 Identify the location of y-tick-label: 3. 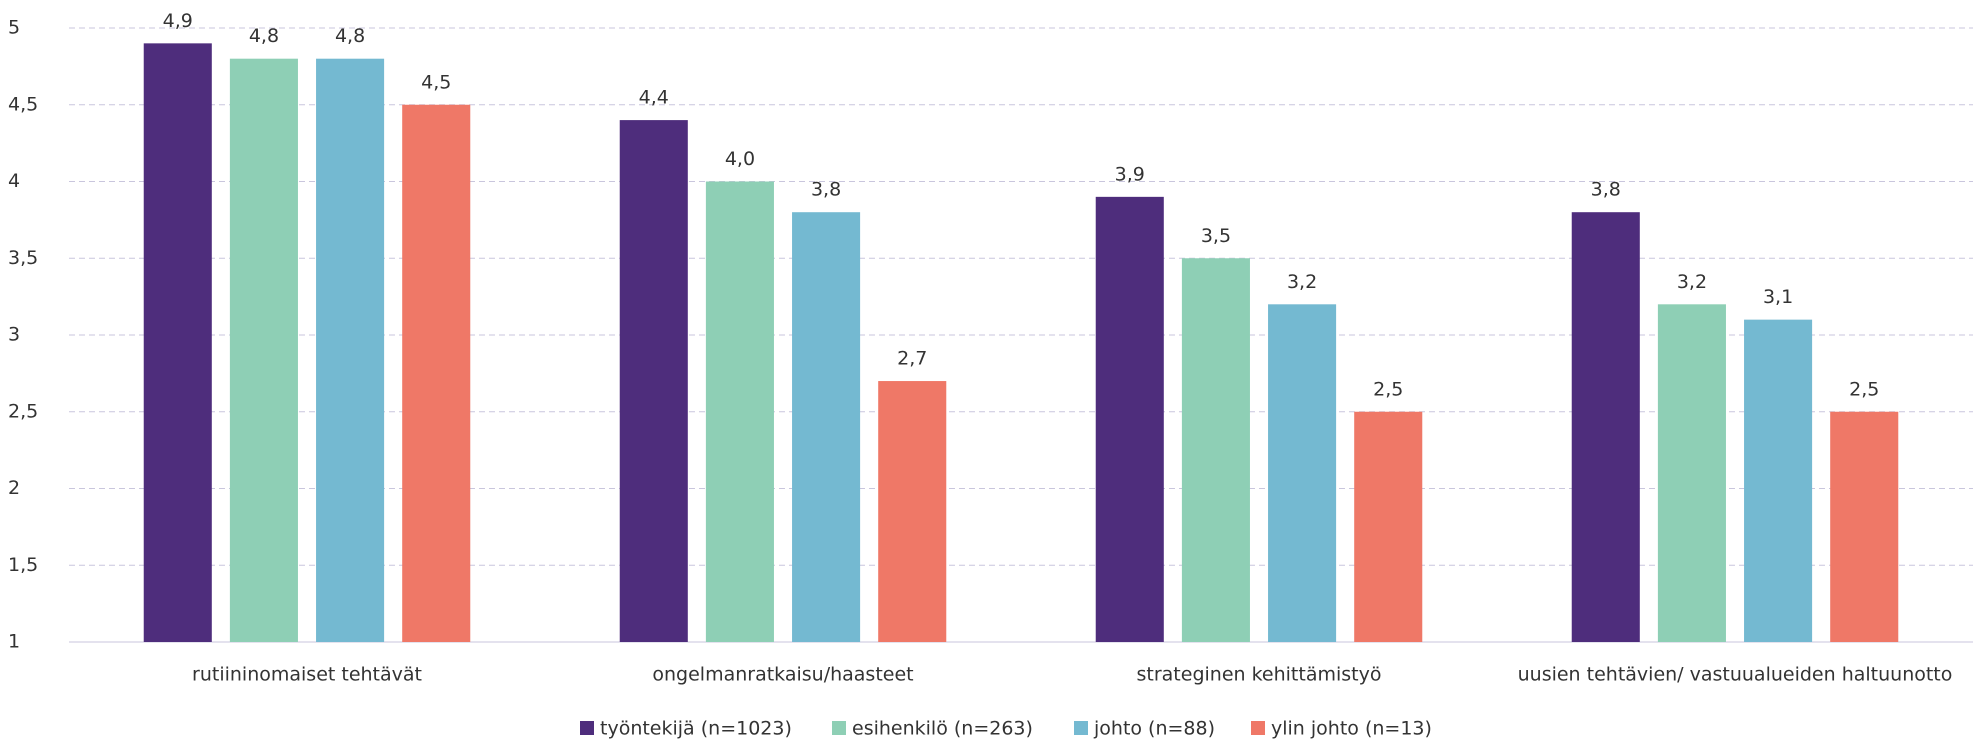
(14, 335).